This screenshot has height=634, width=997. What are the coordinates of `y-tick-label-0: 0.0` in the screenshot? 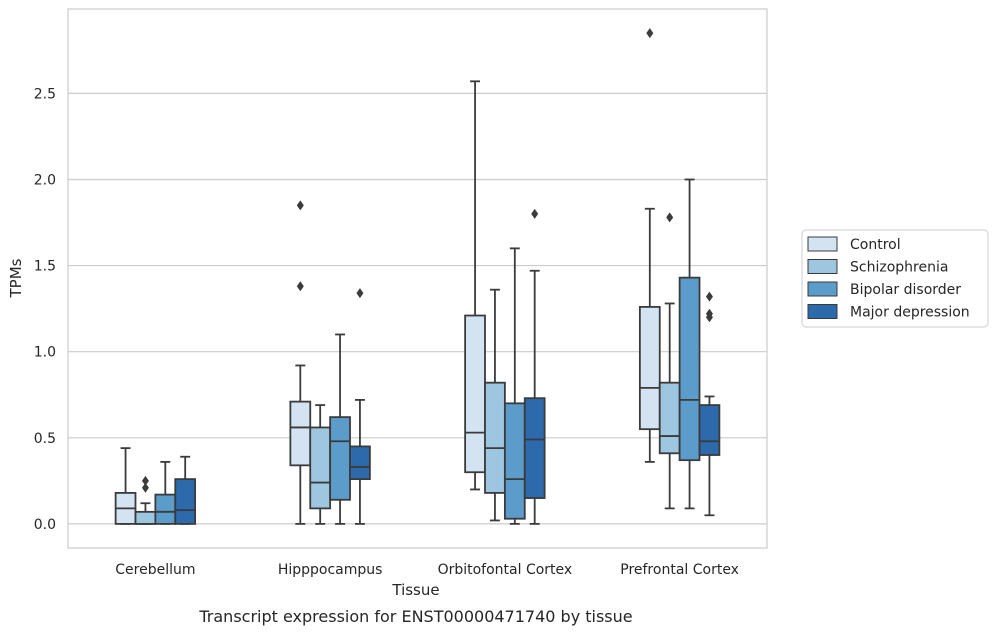 It's located at (45, 525).